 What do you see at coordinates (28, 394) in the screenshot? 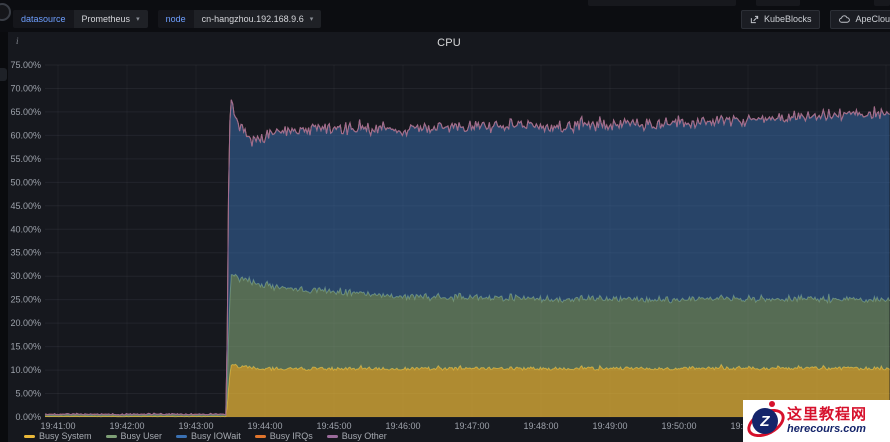
I see `svg-text: 5.00%` at bounding box center [28, 394].